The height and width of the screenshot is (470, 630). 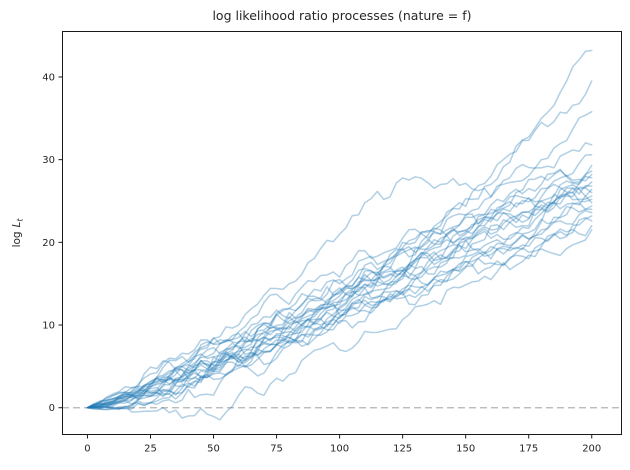 I want to click on x-tick-label: 100, so click(x=339, y=449).